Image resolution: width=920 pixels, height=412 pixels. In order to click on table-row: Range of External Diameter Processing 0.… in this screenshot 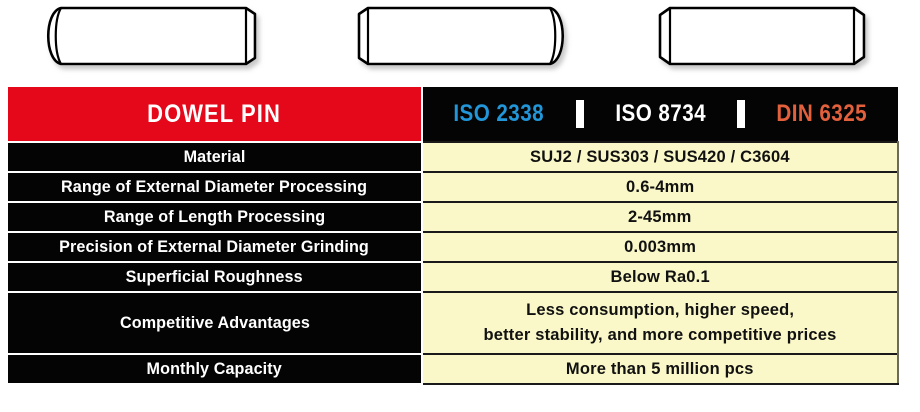, I will do `click(453, 186)`.